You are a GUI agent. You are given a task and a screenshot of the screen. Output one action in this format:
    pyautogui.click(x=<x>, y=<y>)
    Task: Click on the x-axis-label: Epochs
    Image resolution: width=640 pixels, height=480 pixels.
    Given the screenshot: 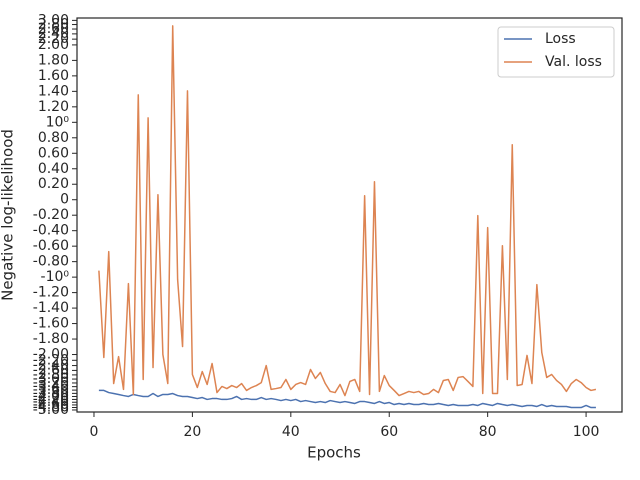 What is the action you would take?
    pyautogui.click(x=334, y=453)
    